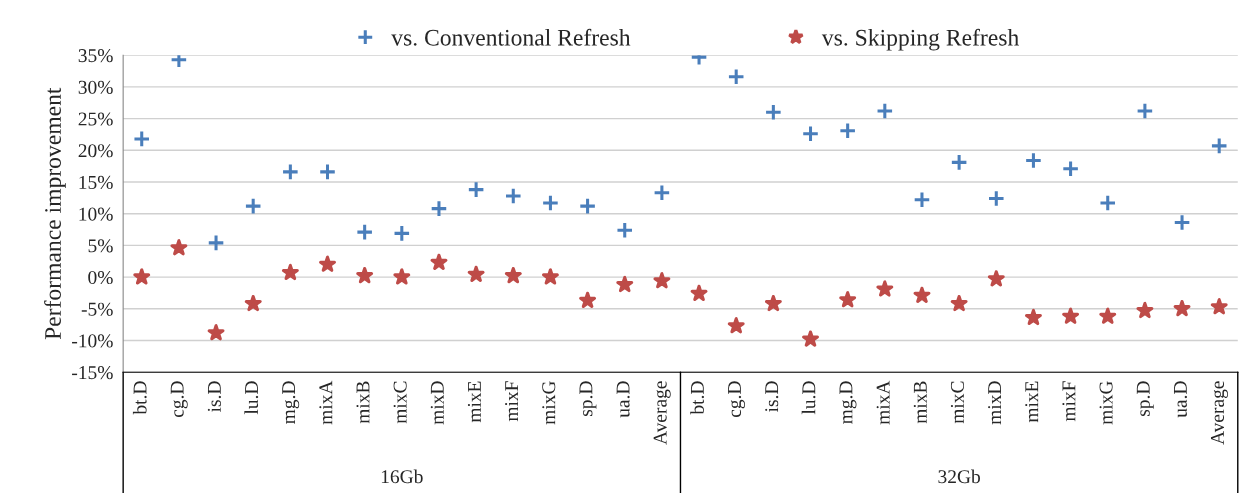  Describe the element at coordinates (959, 476) in the screenshot. I see `text: 32Gb` at that location.